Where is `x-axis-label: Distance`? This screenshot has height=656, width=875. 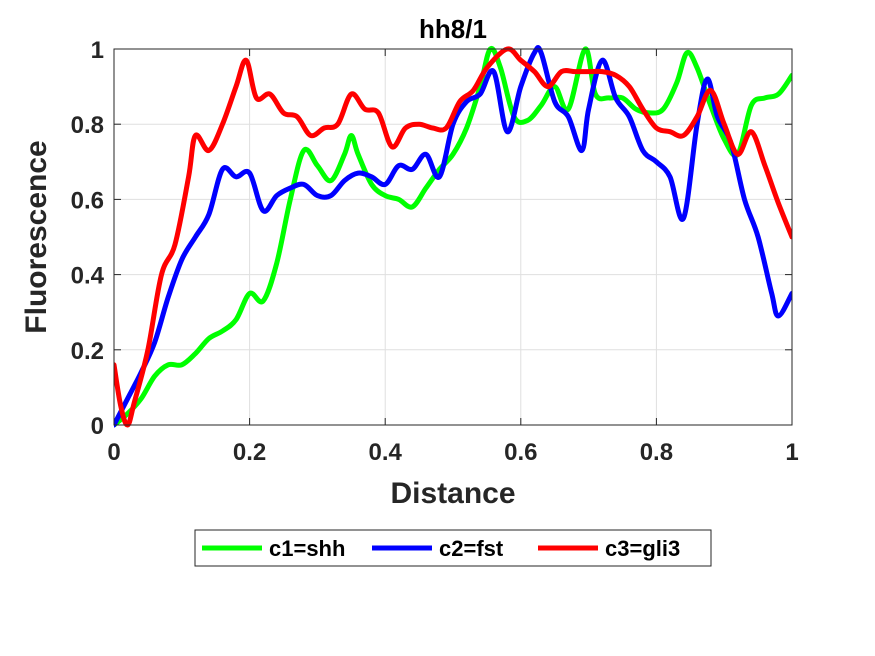
x-axis-label: Distance is located at coordinates (452, 493).